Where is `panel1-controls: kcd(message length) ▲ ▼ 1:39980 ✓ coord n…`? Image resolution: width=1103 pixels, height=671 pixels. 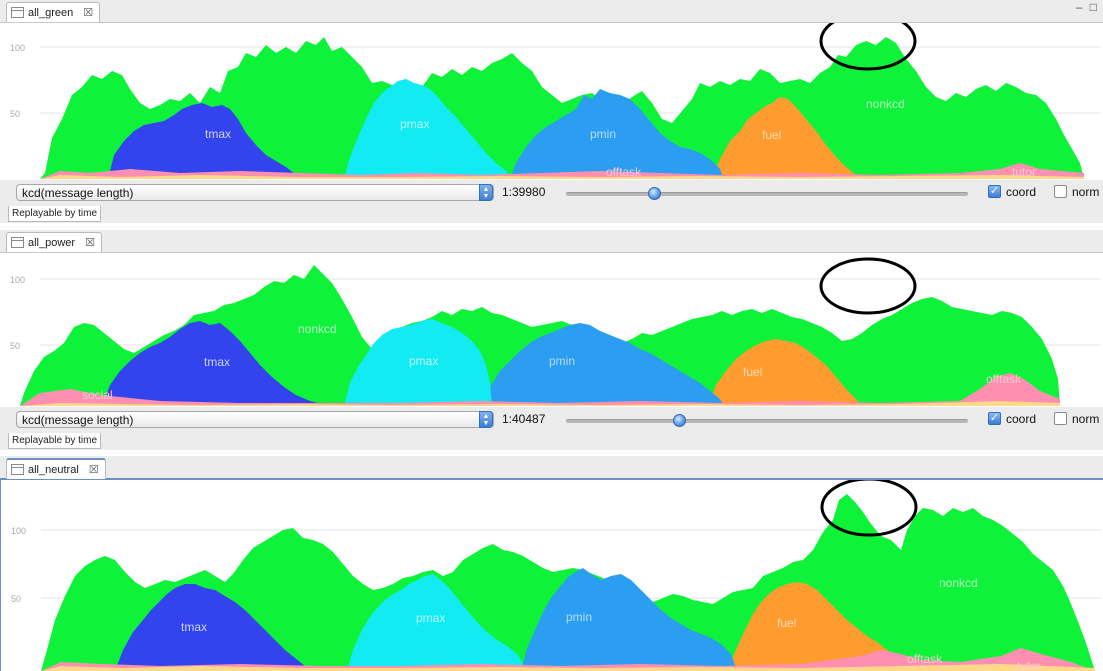 panel1-controls: kcd(message length) ▲ ▼ 1:39980 ✓ coord n… is located at coordinates (551, 193).